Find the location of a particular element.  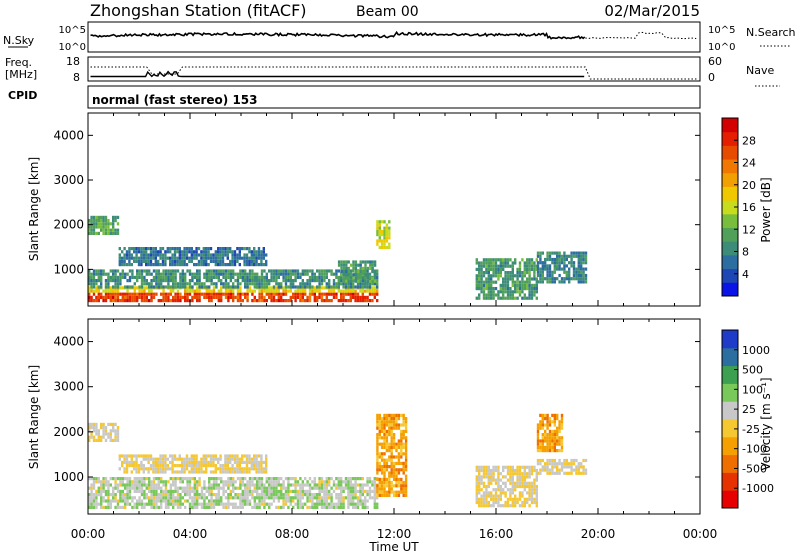

velocity-colorbar-segment is located at coordinates (730, 374).